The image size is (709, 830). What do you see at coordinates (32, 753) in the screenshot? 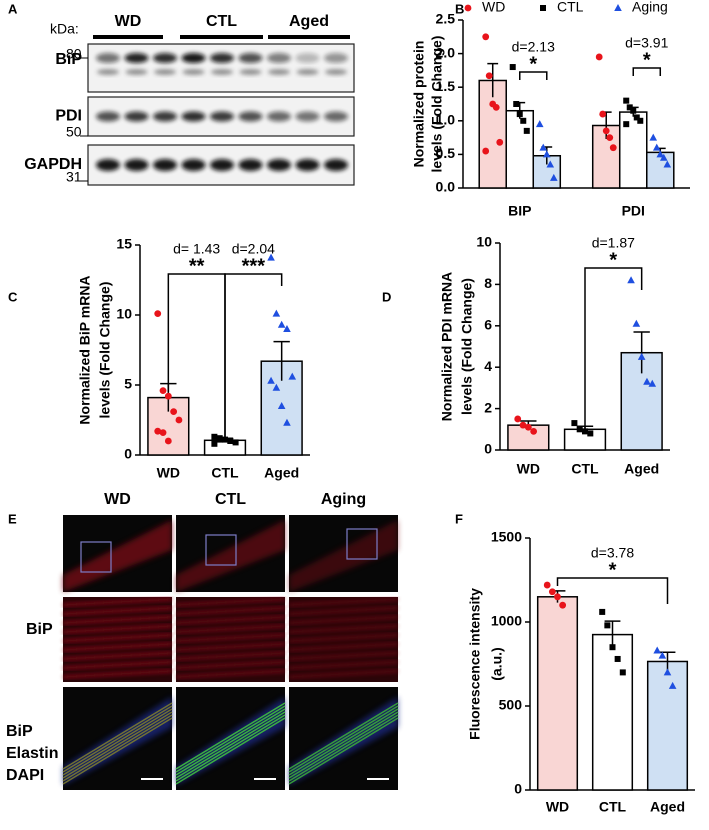
I see `stain-label: Elastin` at bounding box center [32, 753].